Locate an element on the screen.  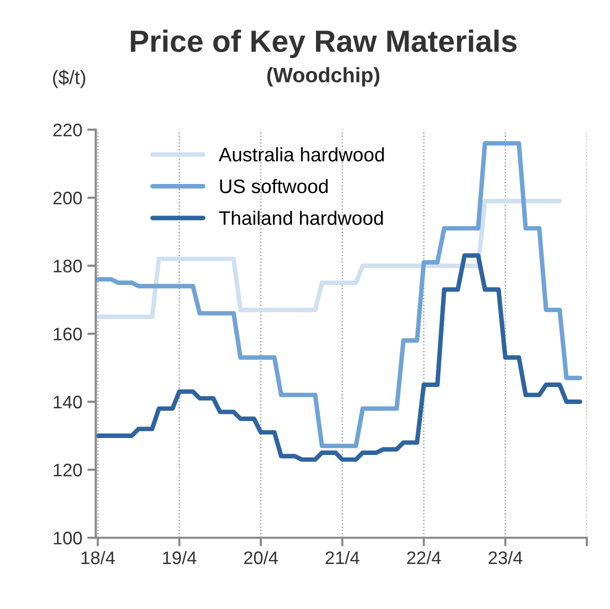
x-tick-label: 19/4 is located at coordinates (179, 557).